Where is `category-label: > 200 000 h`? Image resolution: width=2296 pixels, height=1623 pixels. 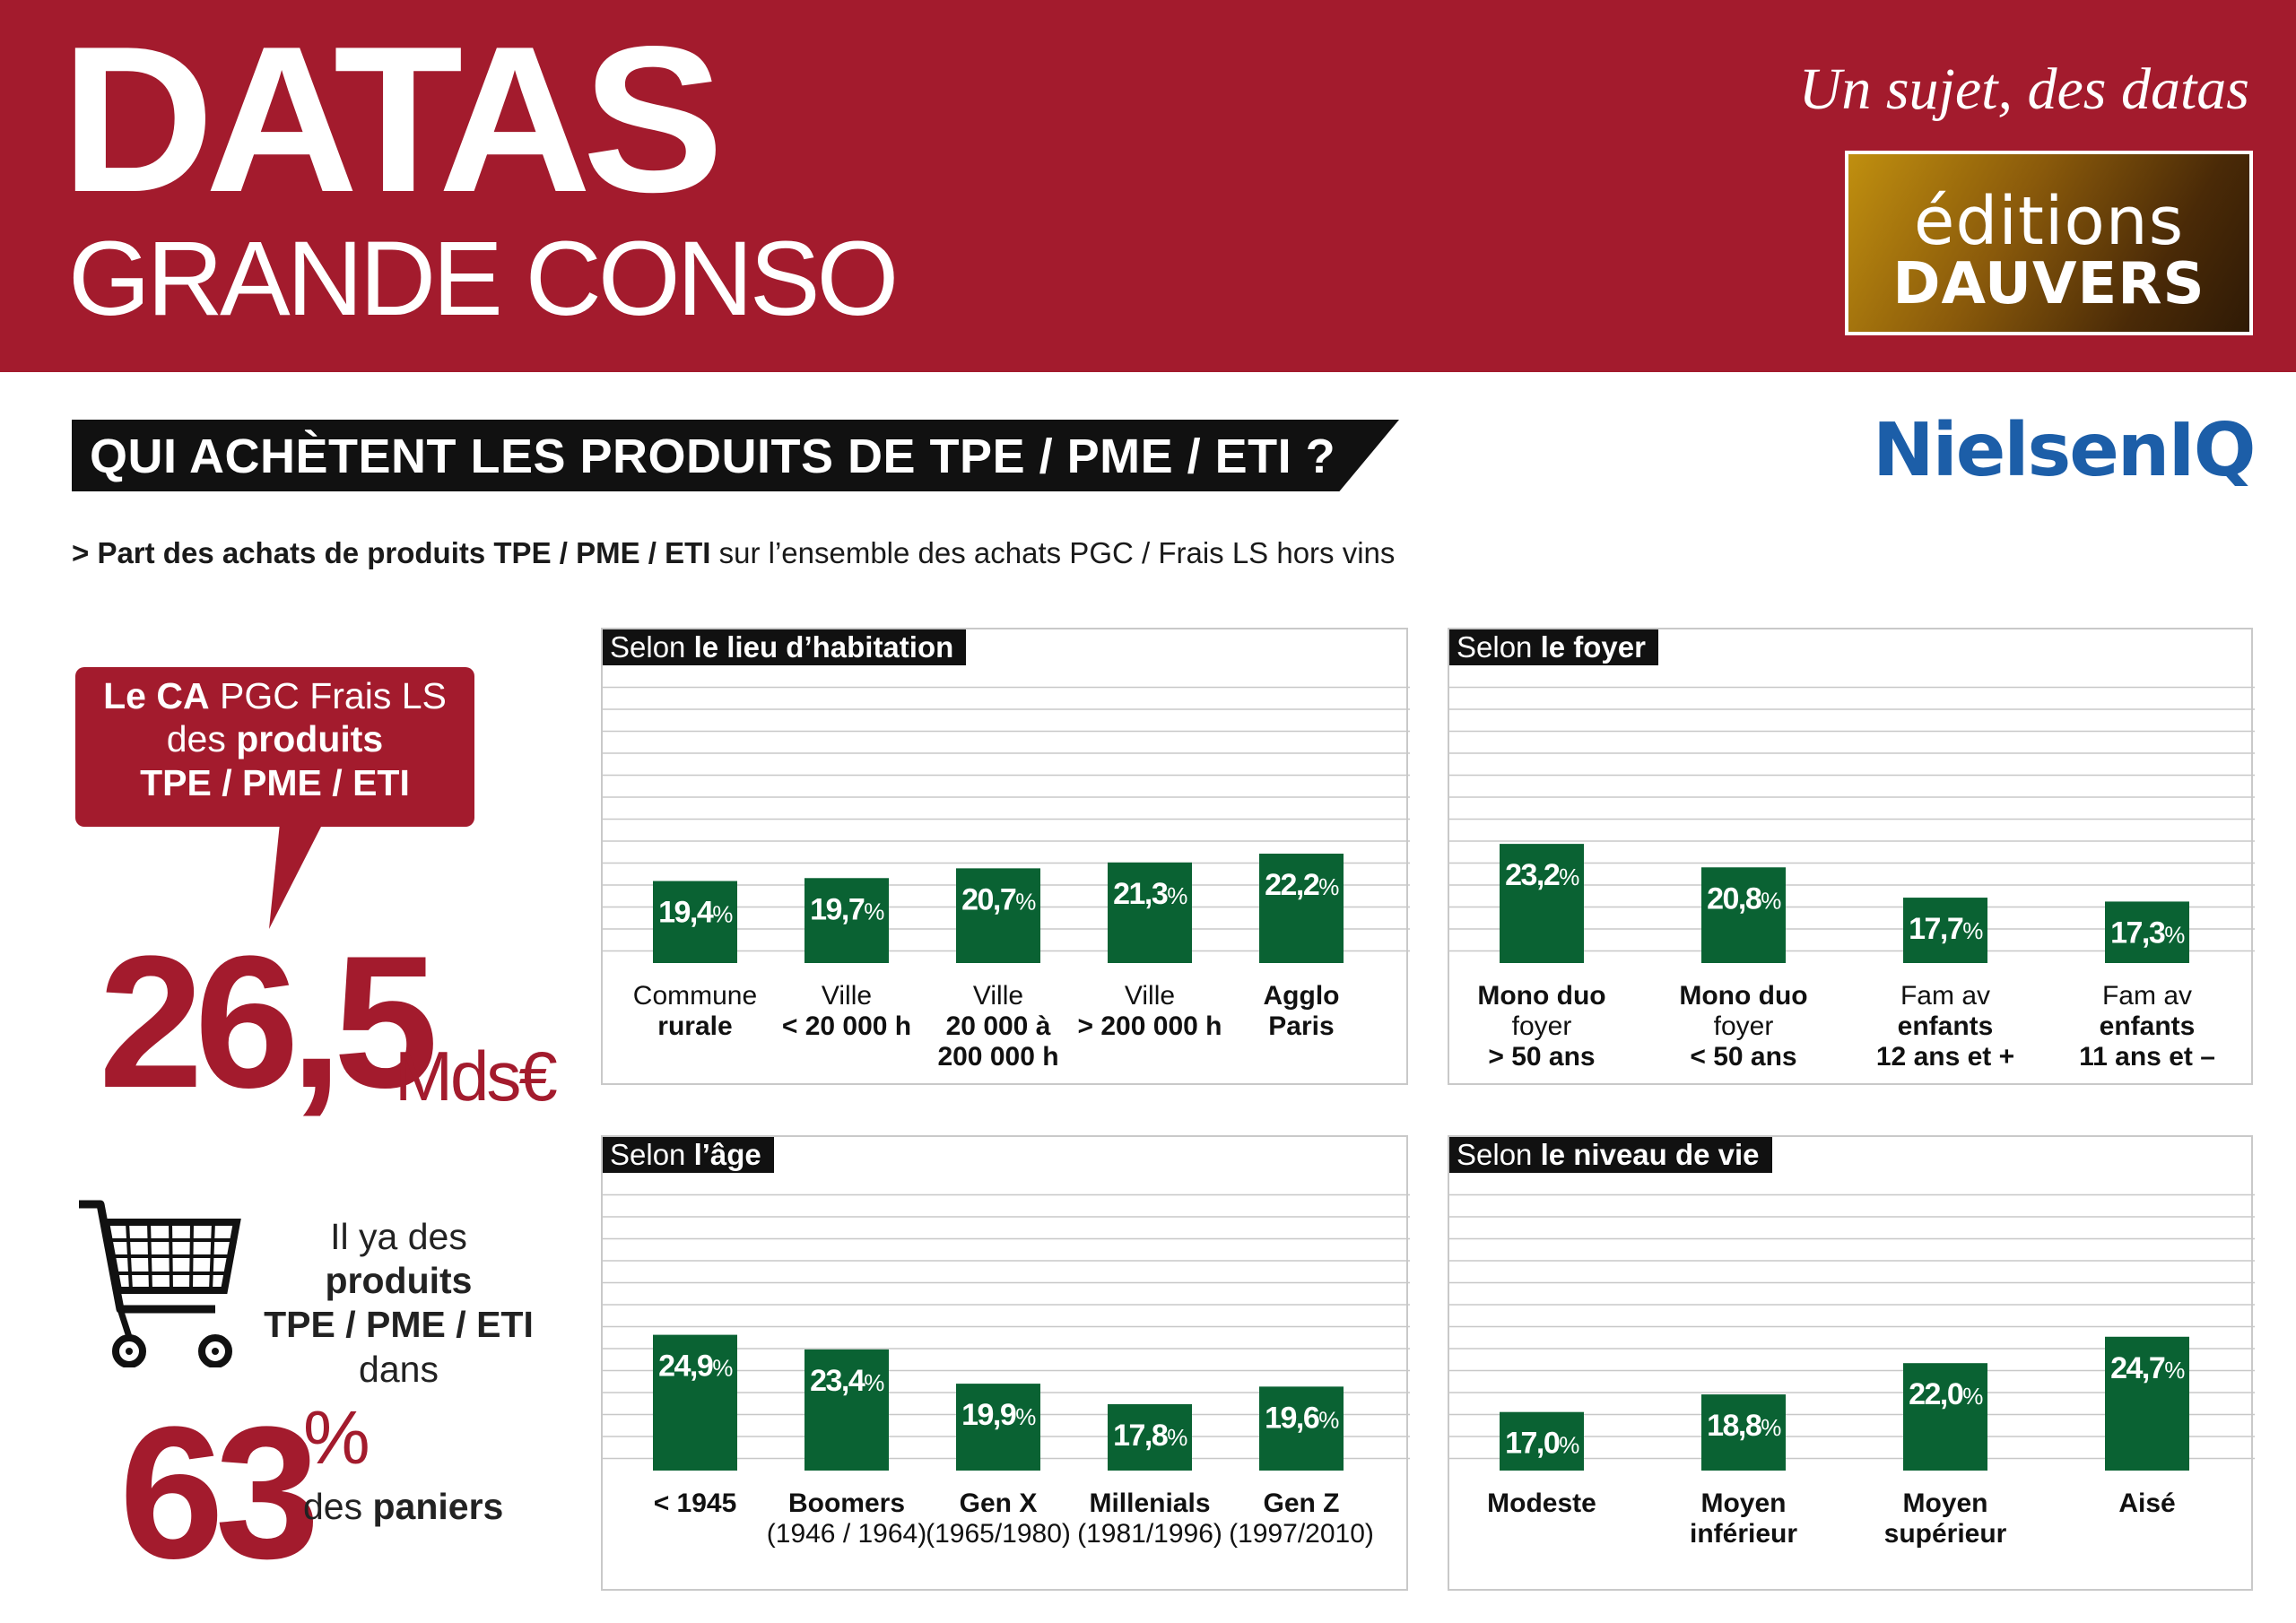
category-label: > 200 000 h is located at coordinates (1150, 1026).